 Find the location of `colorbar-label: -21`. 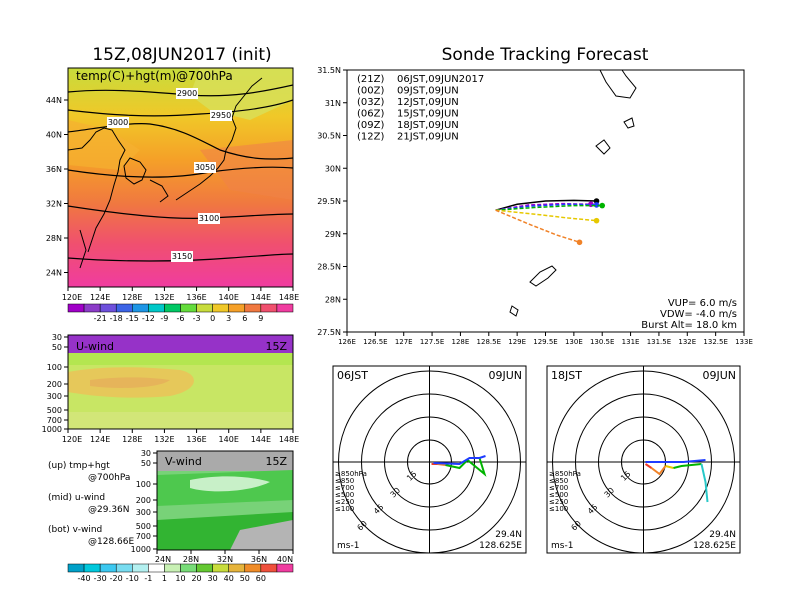

colorbar-label: -21 is located at coordinates (100, 318).